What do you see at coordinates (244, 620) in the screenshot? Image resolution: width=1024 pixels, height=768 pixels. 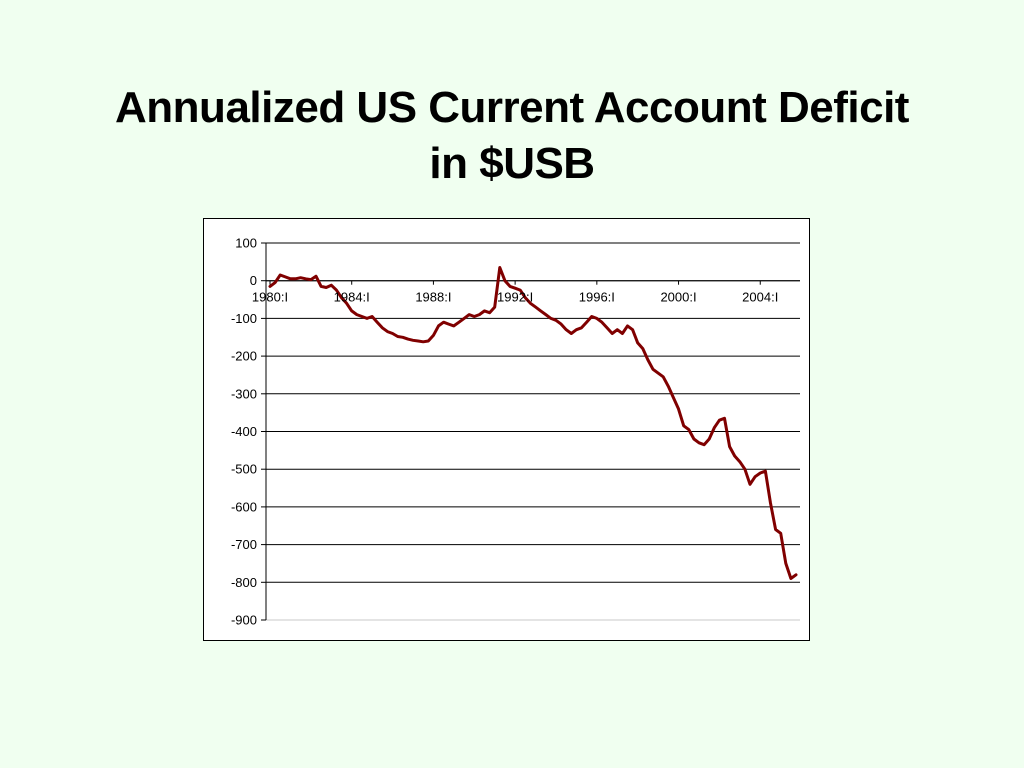 I see `y-tick-label: -900` at bounding box center [244, 620].